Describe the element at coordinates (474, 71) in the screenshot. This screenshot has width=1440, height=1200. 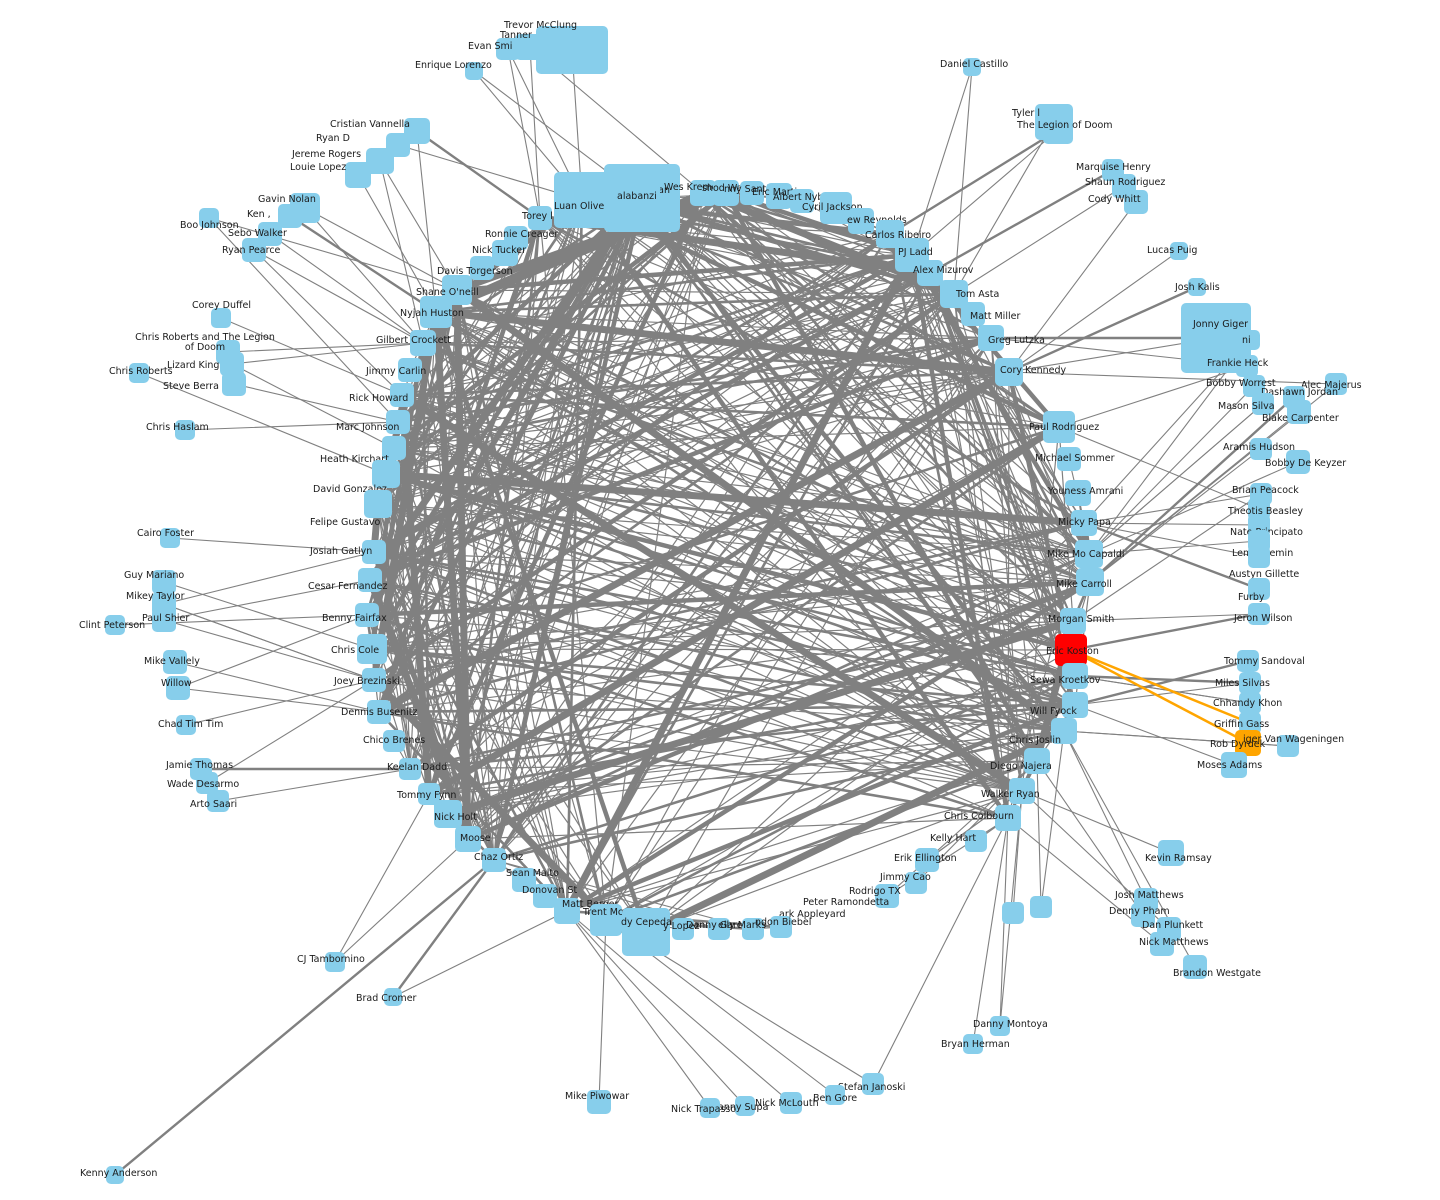
I see `graph-node-enrique-lorenzo` at that location.